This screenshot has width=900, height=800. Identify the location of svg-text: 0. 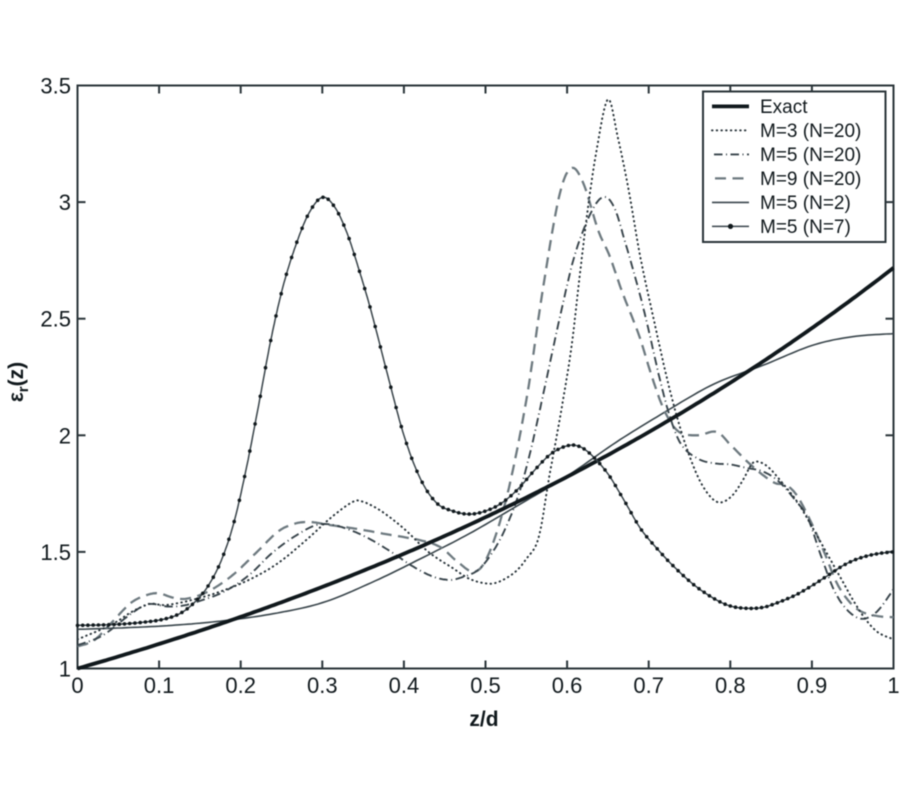
(77, 685).